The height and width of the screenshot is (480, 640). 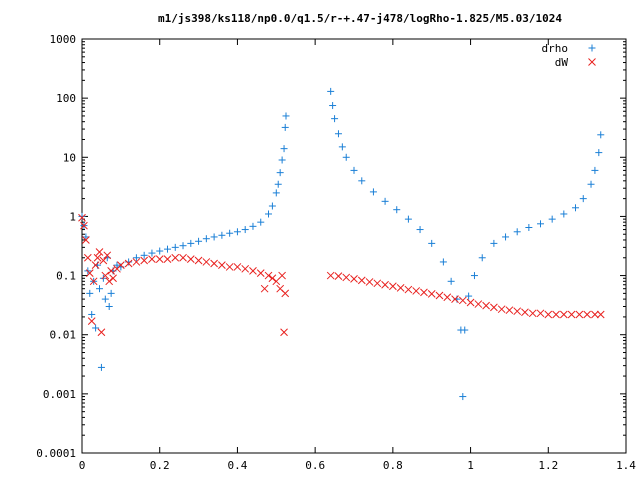 What do you see at coordinates (592, 48) in the screenshot?
I see `legend-glyph` at bounding box center [592, 48].